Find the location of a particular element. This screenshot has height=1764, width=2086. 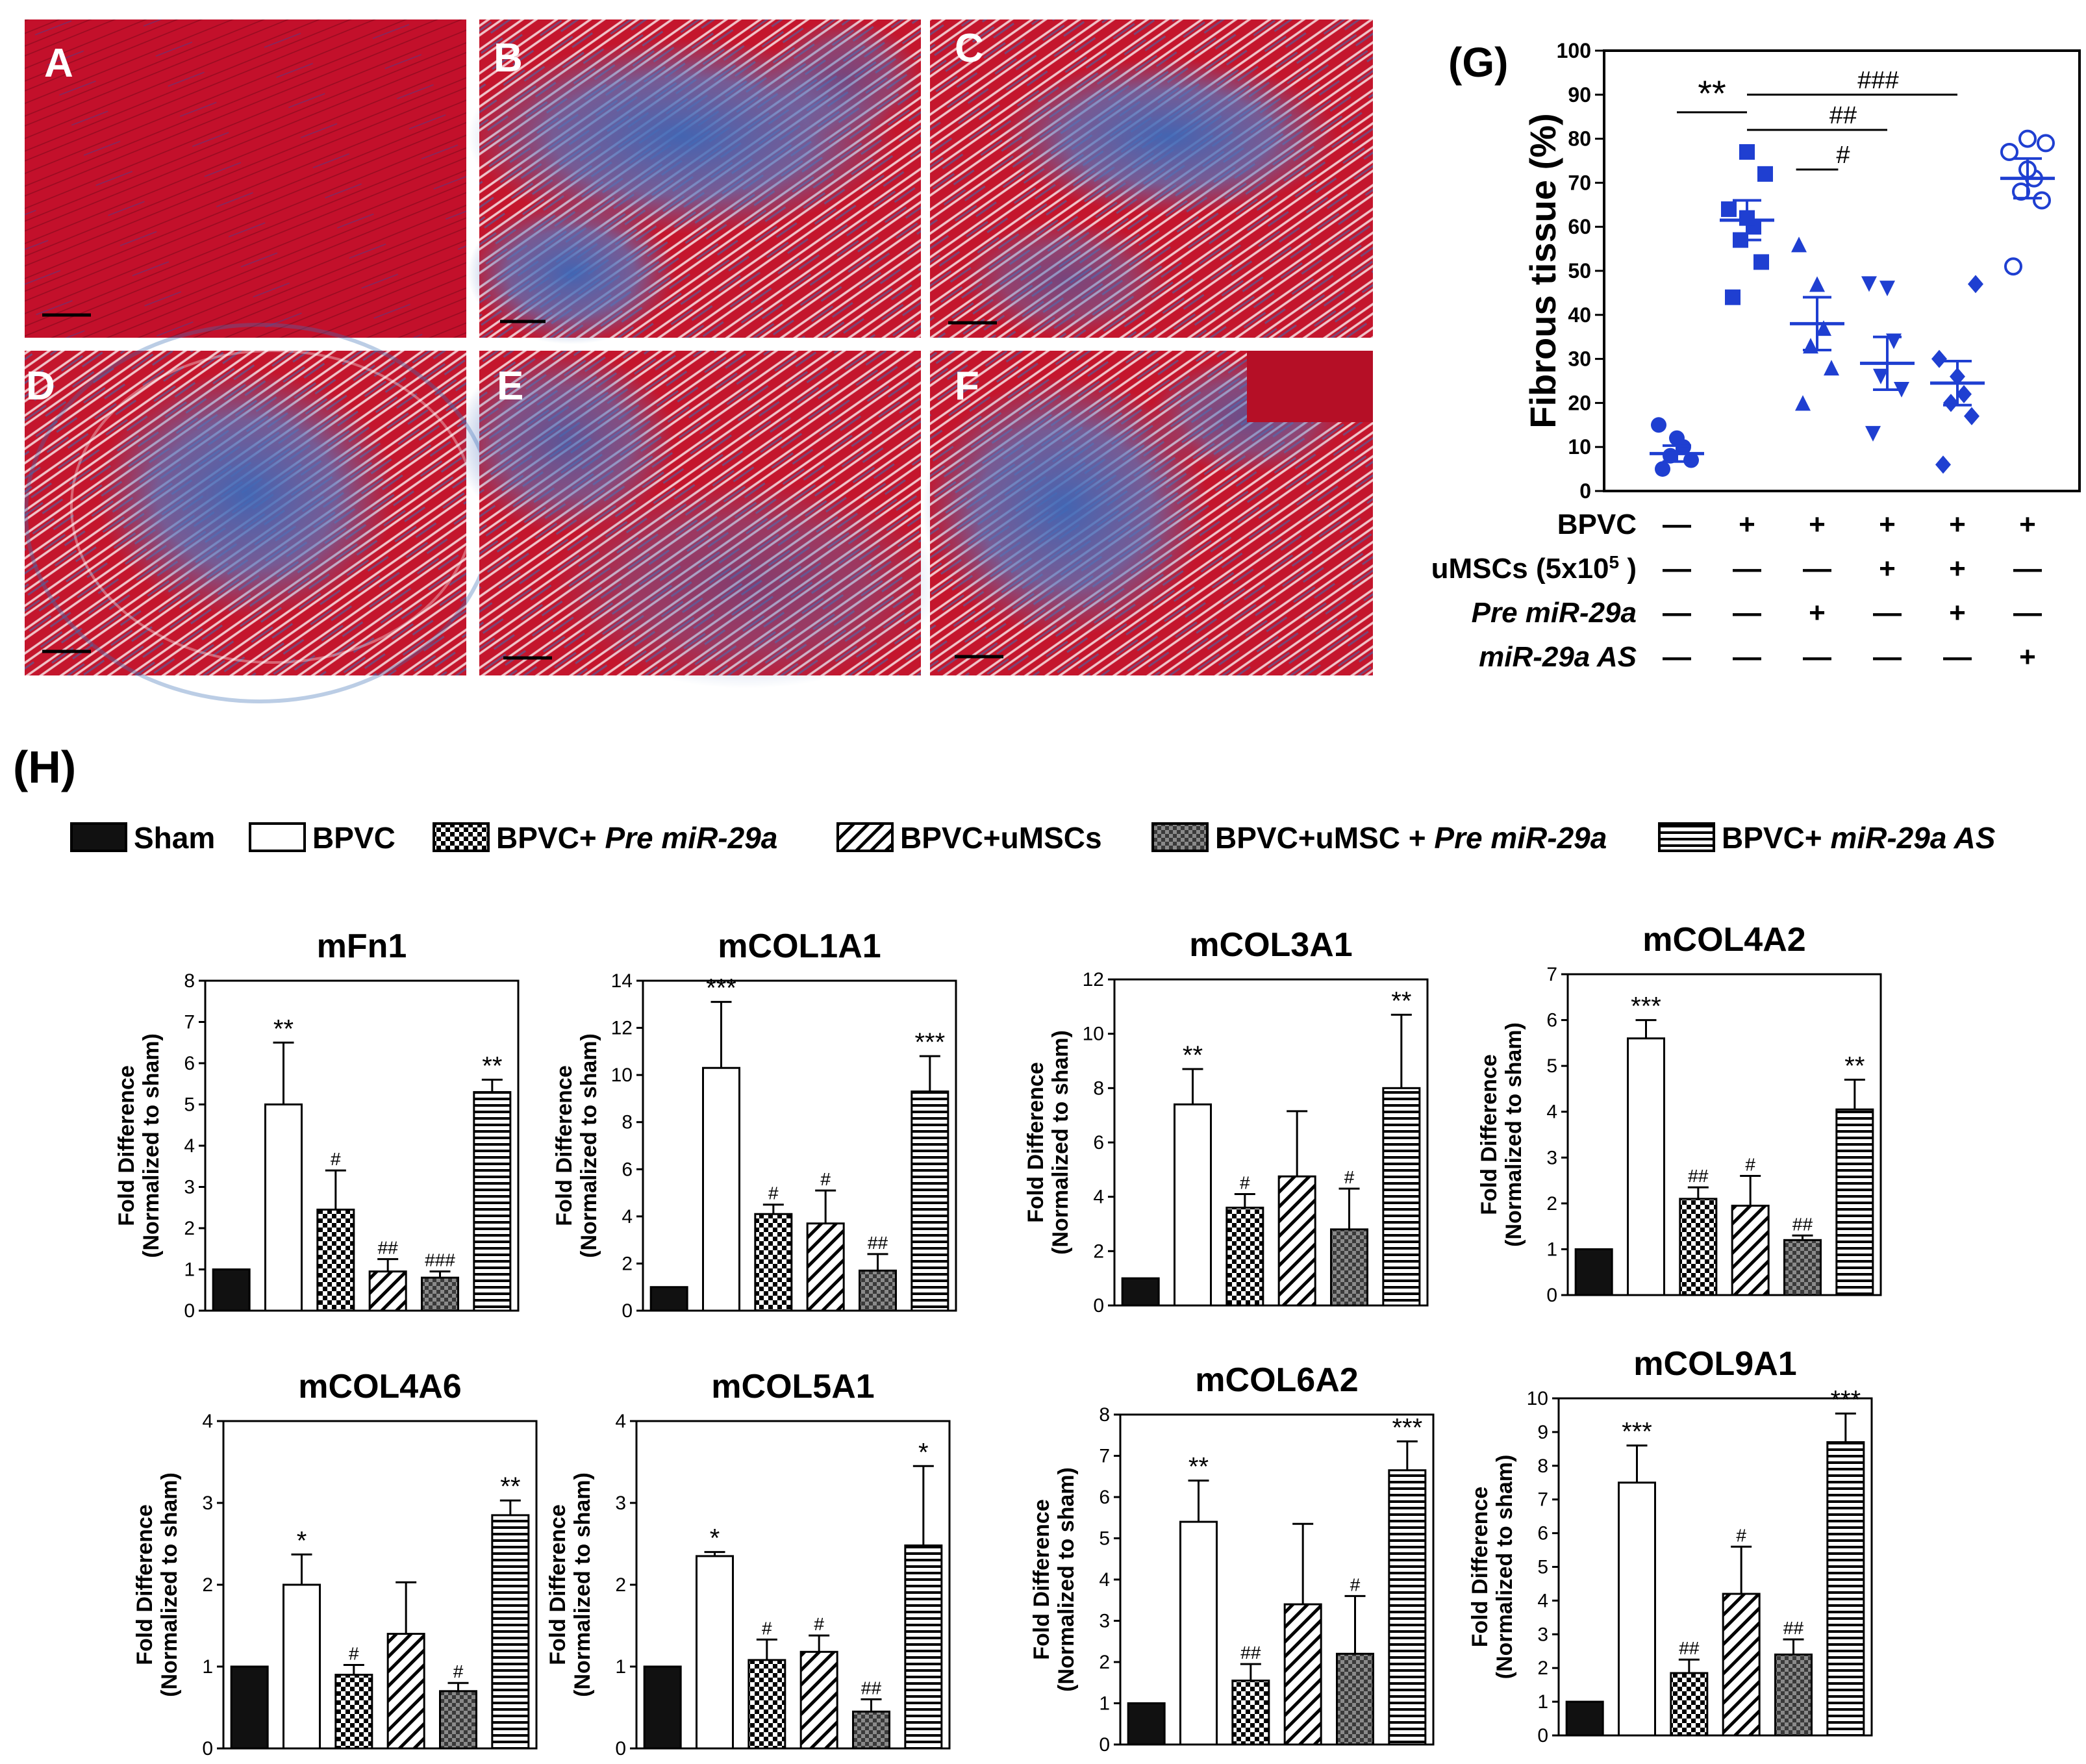

y-tick-label: 60 is located at coordinates (1579, 226).